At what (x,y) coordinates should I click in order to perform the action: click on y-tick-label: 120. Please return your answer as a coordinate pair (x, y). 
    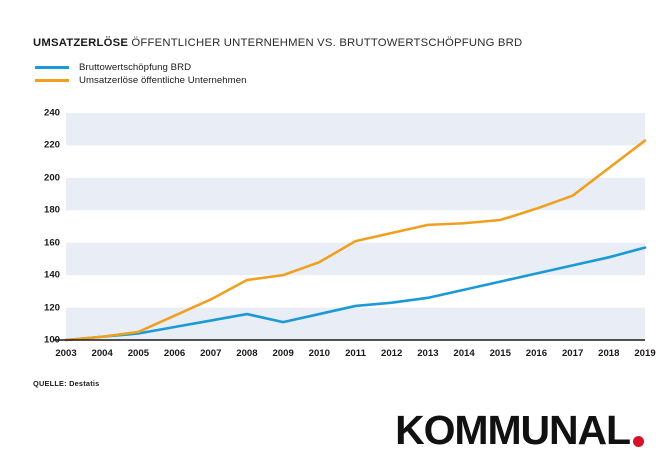
    Looking at the image, I should click on (51, 308).